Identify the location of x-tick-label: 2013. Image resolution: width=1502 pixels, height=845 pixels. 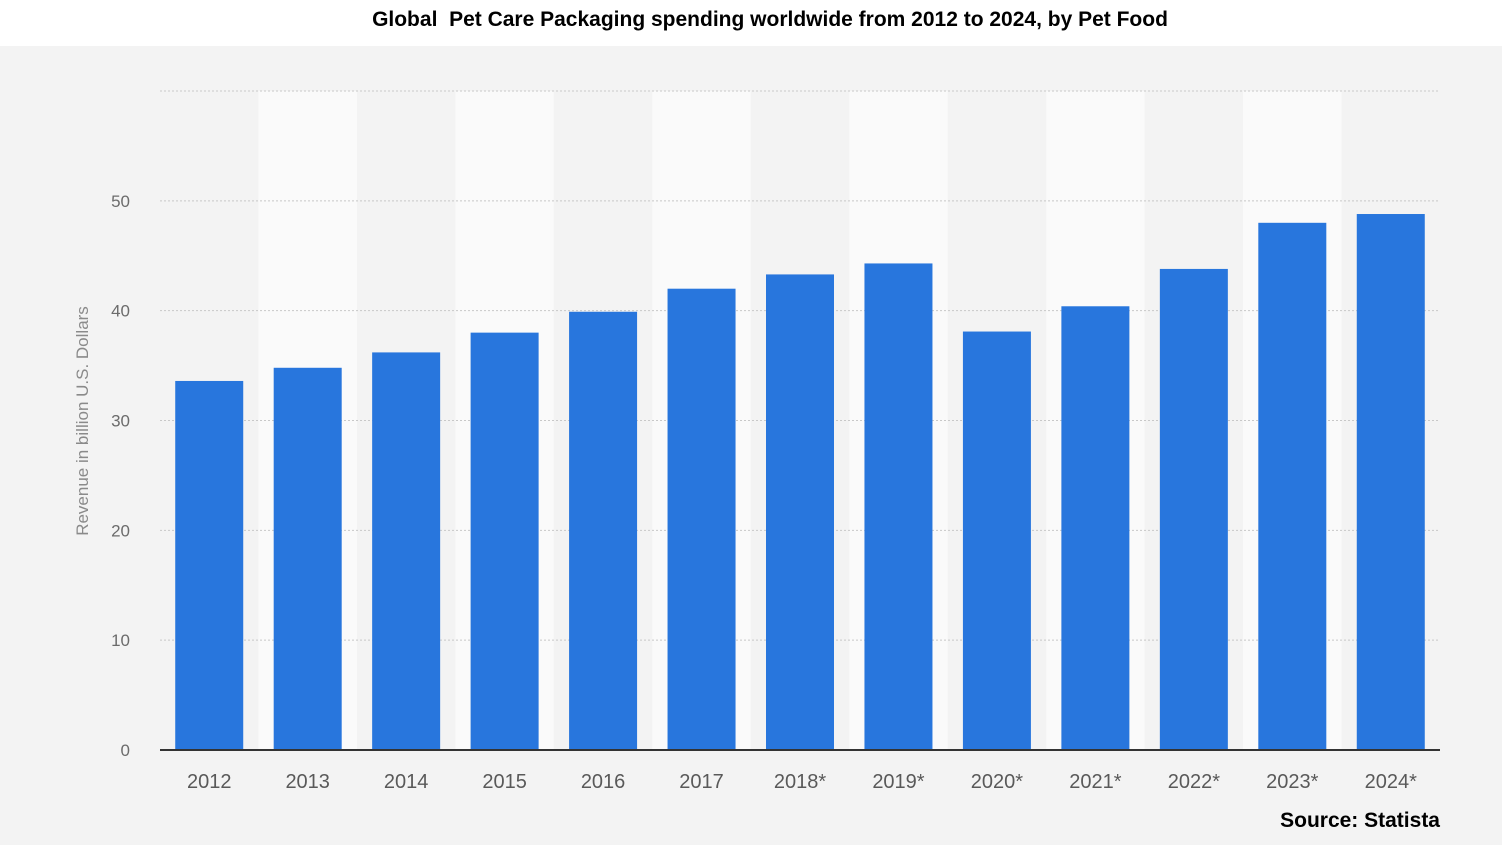
(307, 782).